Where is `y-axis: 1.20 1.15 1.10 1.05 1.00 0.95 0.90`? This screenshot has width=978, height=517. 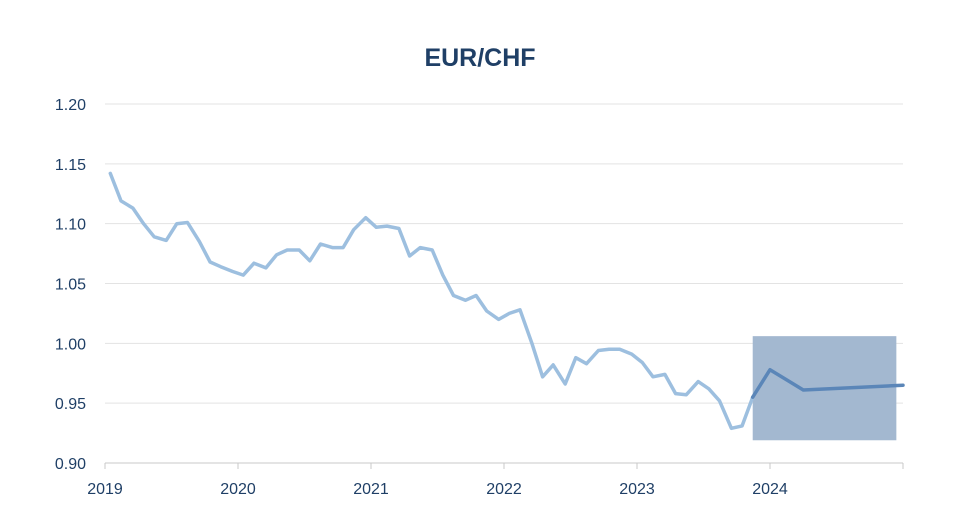
y-axis: 1.20 1.15 1.10 1.05 1.00 0.95 0.90 is located at coordinates (70, 285).